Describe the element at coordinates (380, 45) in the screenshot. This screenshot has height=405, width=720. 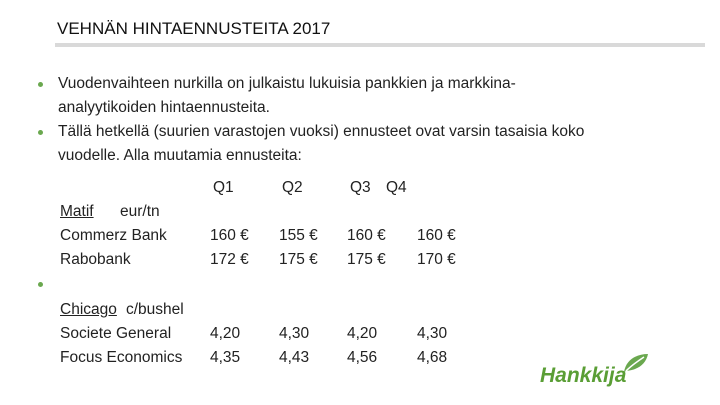
I see `title-rule` at that location.